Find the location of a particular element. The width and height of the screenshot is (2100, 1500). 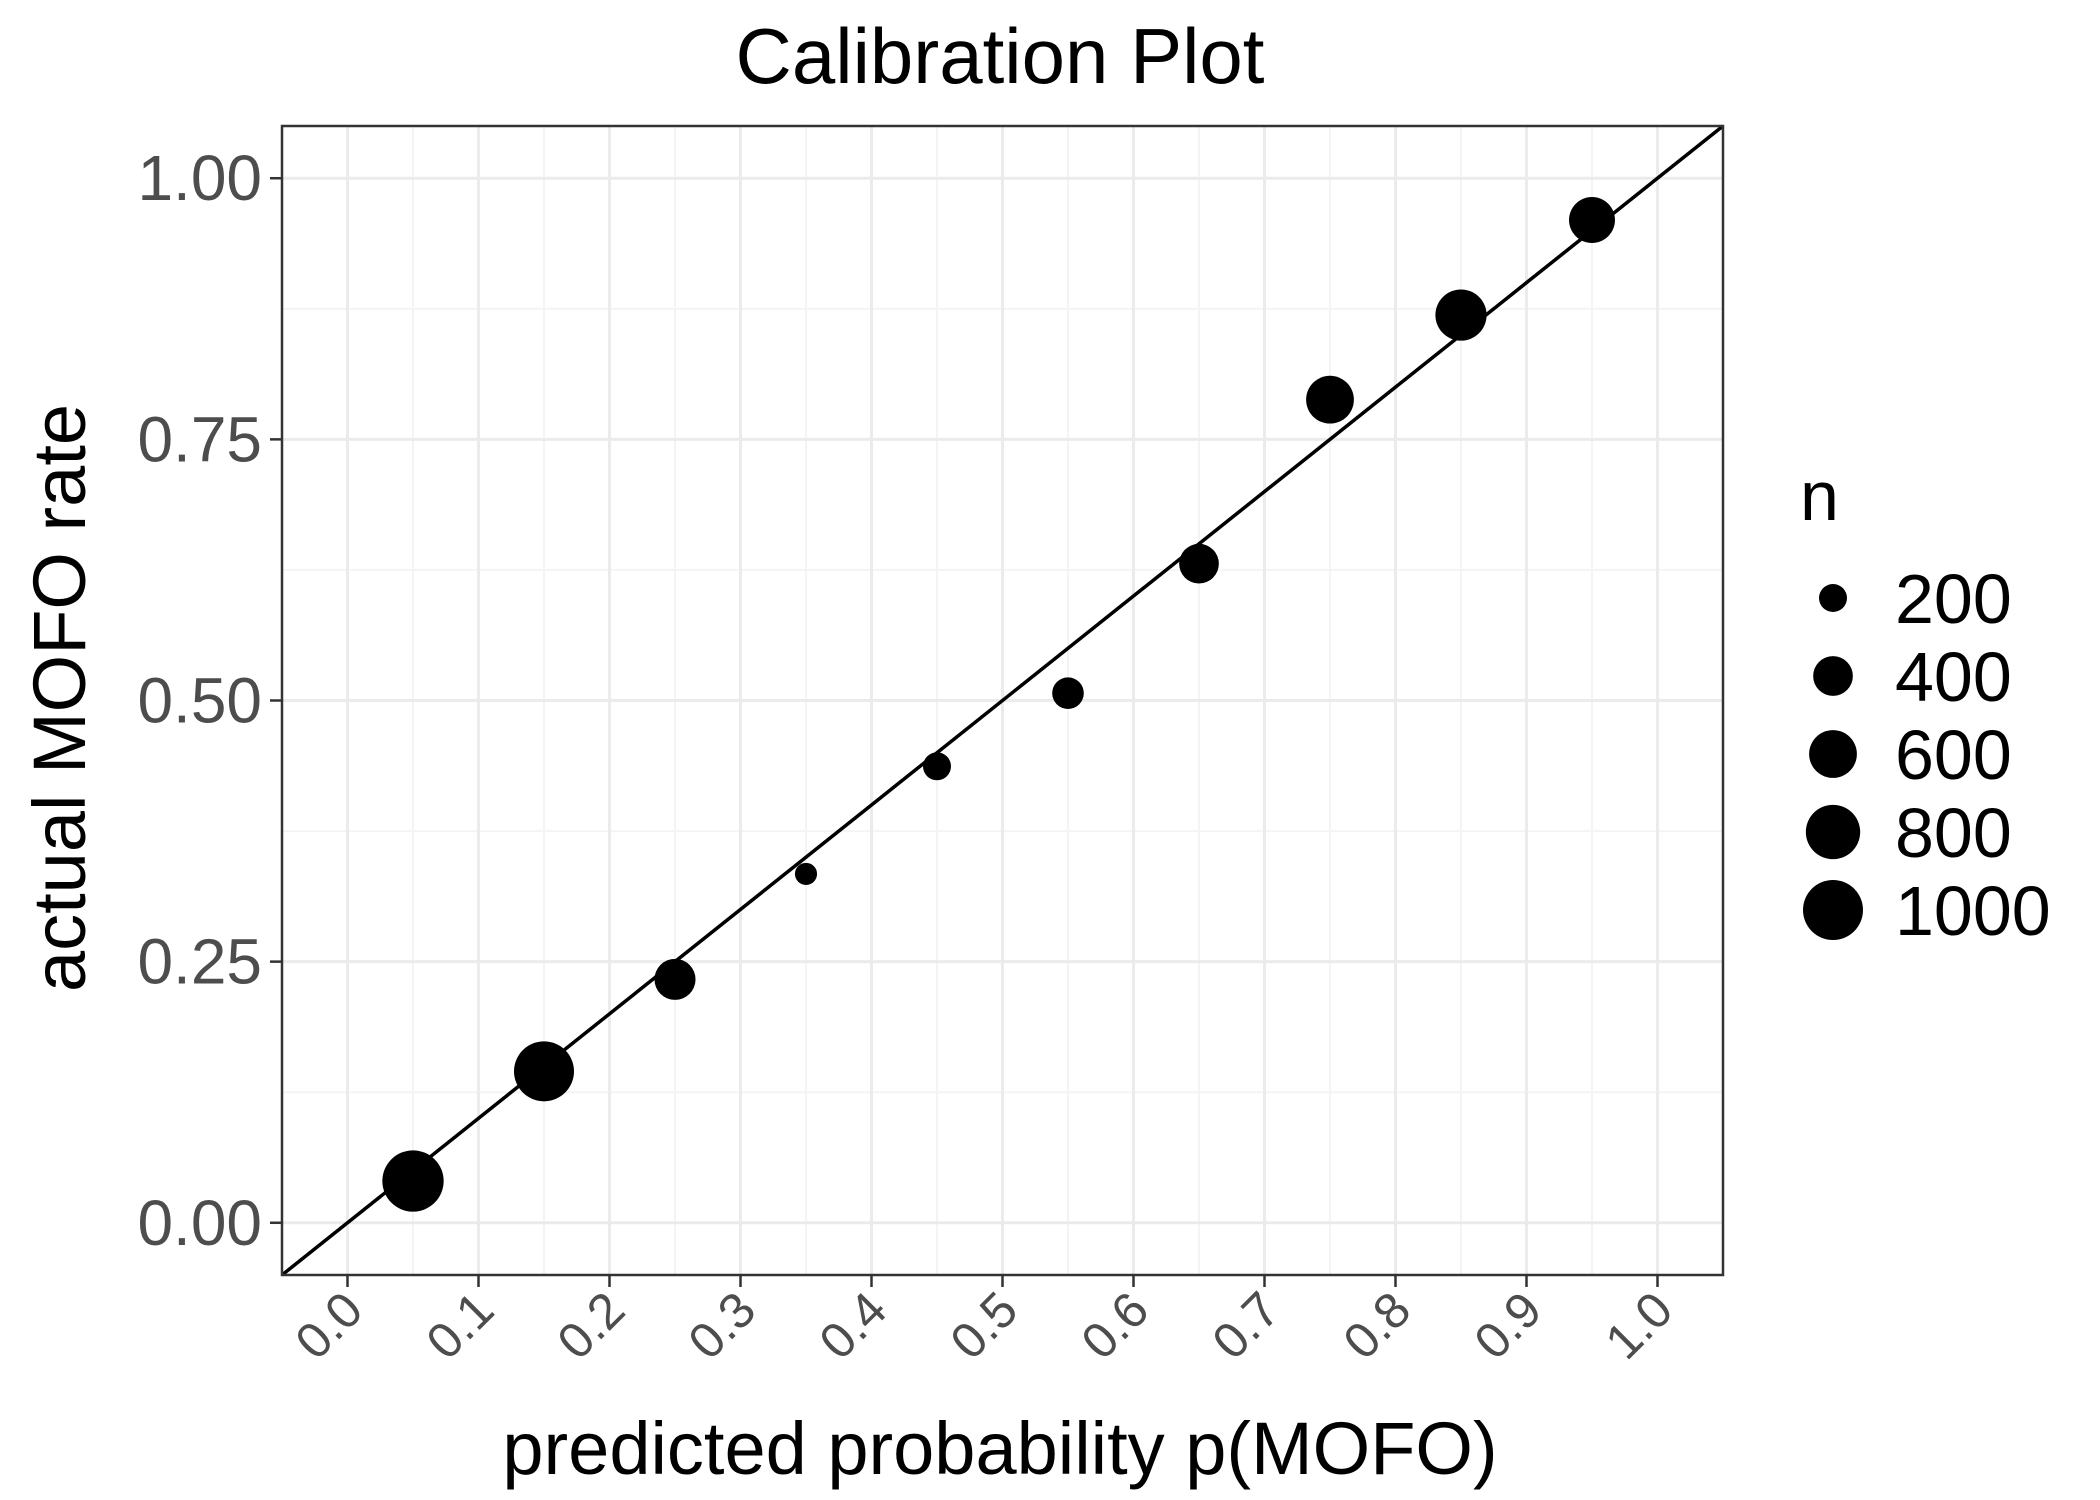

legend-label: 1000 is located at coordinates (1973, 911).